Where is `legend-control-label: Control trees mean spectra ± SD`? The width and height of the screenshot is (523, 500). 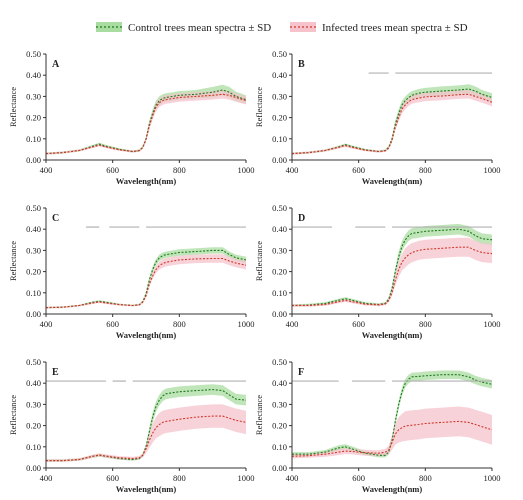
legend-control-label: Control trees mean spectra ± SD is located at coordinates (199, 28).